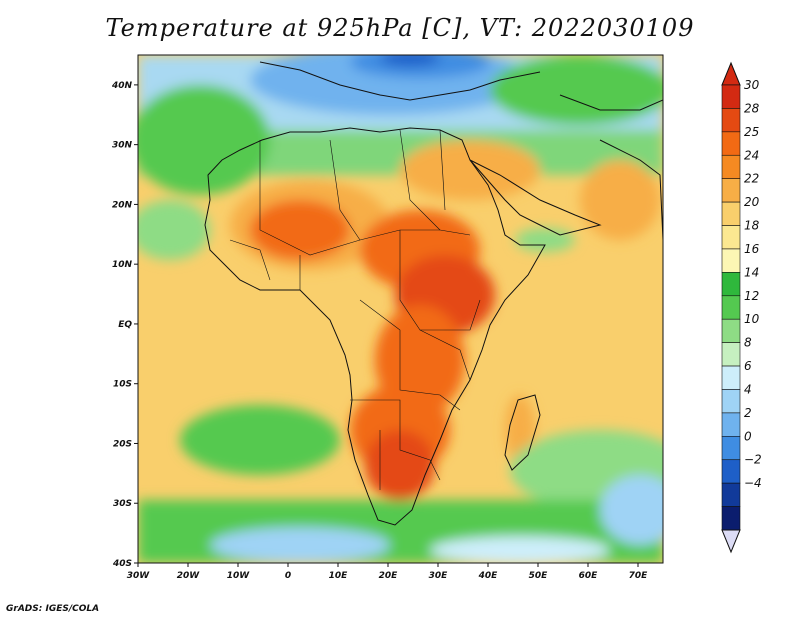 This screenshot has width=800, height=618. I want to click on lon-tick-label: 30E, so click(439, 576).